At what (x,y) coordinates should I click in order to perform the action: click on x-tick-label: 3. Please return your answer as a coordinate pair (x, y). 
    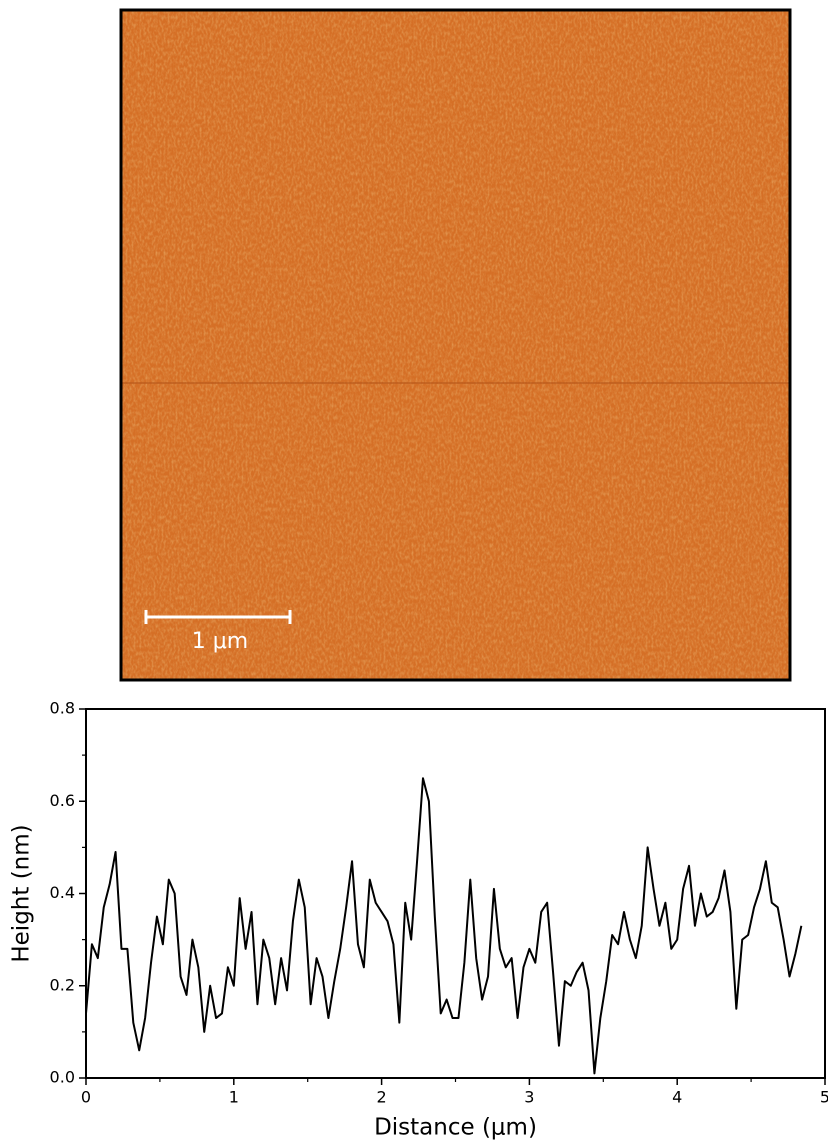
    Looking at the image, I should click on (529, 1097).